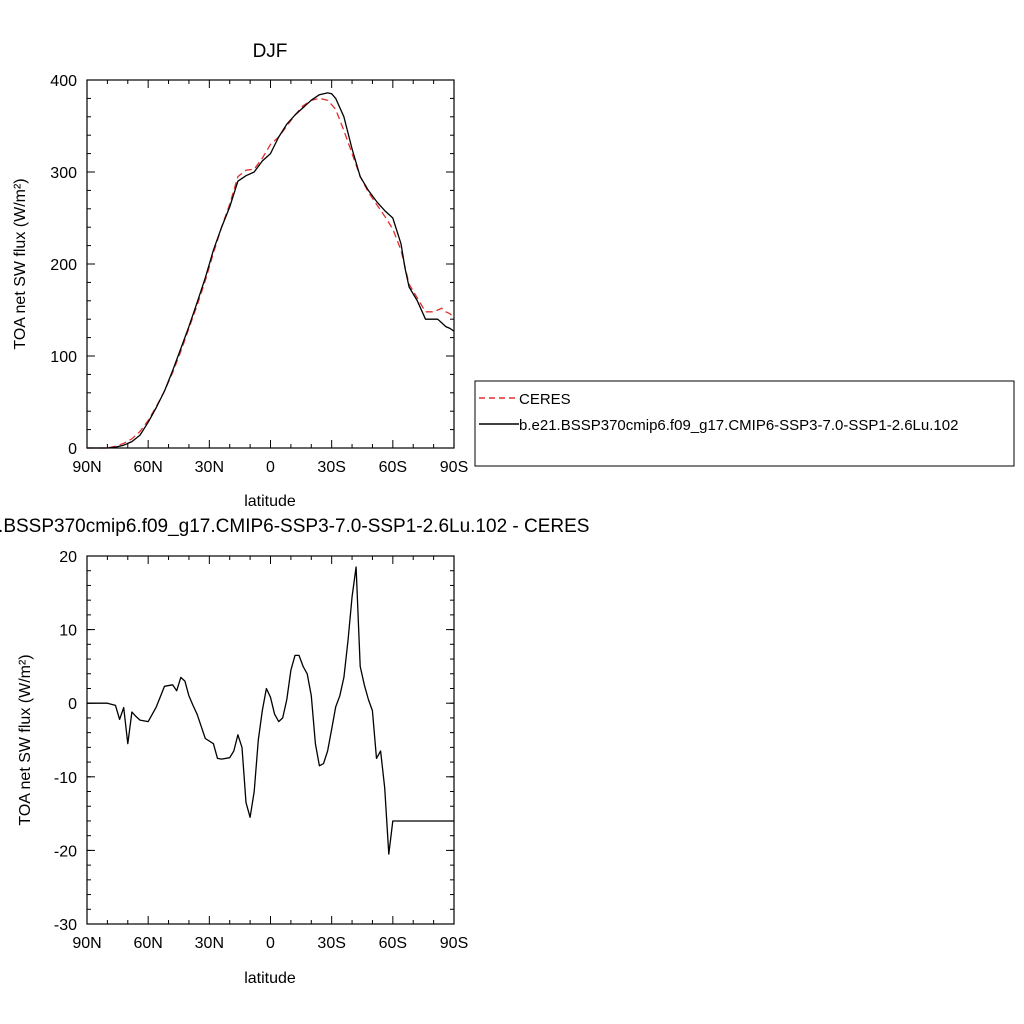  I want to click on bottom-x-tick-label: 90S, so click(454, 943).